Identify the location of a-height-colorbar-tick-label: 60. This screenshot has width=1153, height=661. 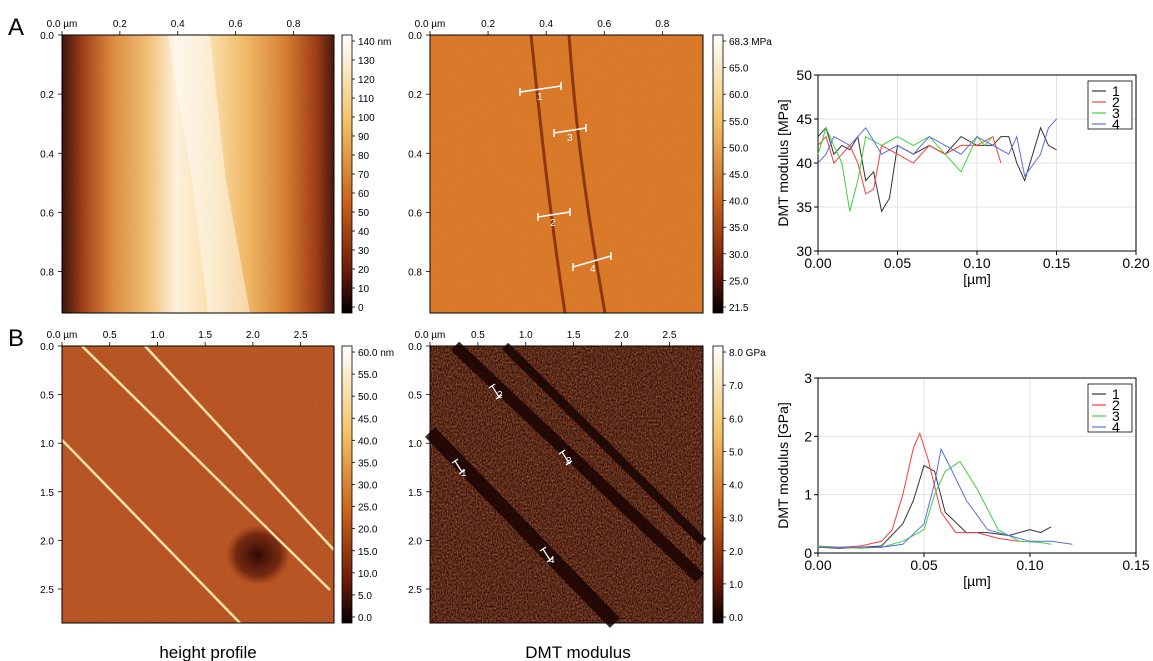
(364, 194).